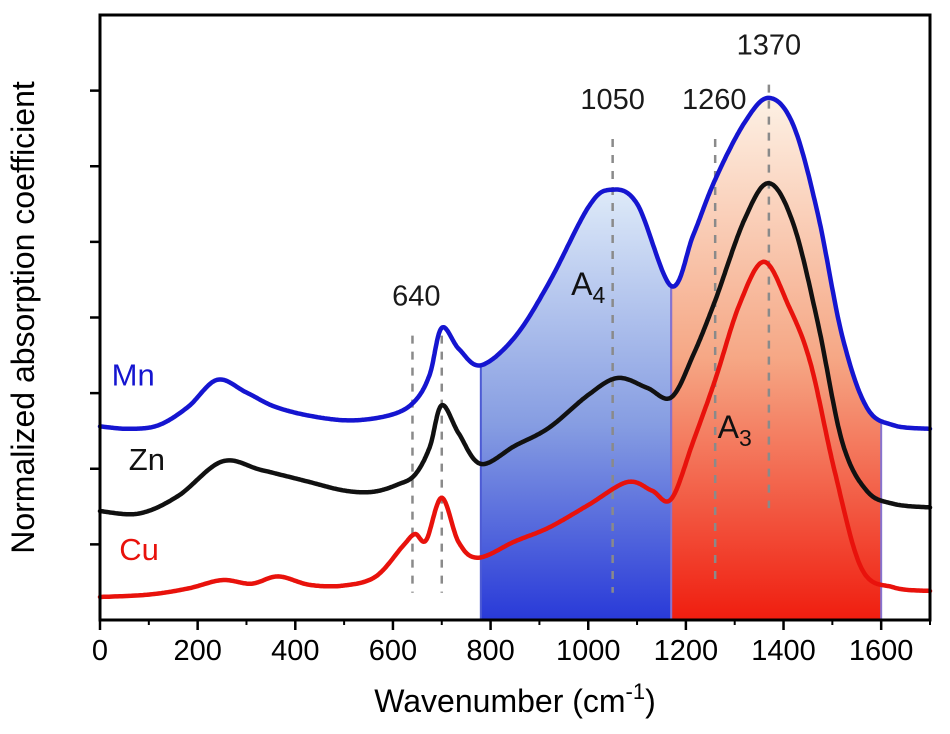  Describe the element at coordinates (23, 317) in the screenshot. I see `y-axis-title: Normalized absorption coefficient` at that location.